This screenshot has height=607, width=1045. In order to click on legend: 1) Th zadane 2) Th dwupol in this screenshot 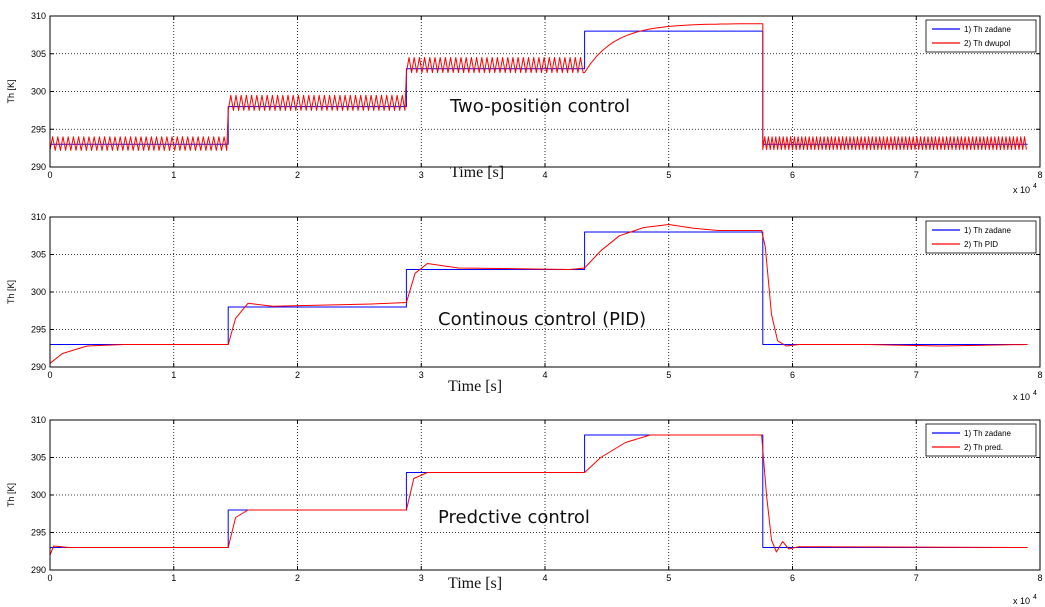, I will do `click(981, 36)`.